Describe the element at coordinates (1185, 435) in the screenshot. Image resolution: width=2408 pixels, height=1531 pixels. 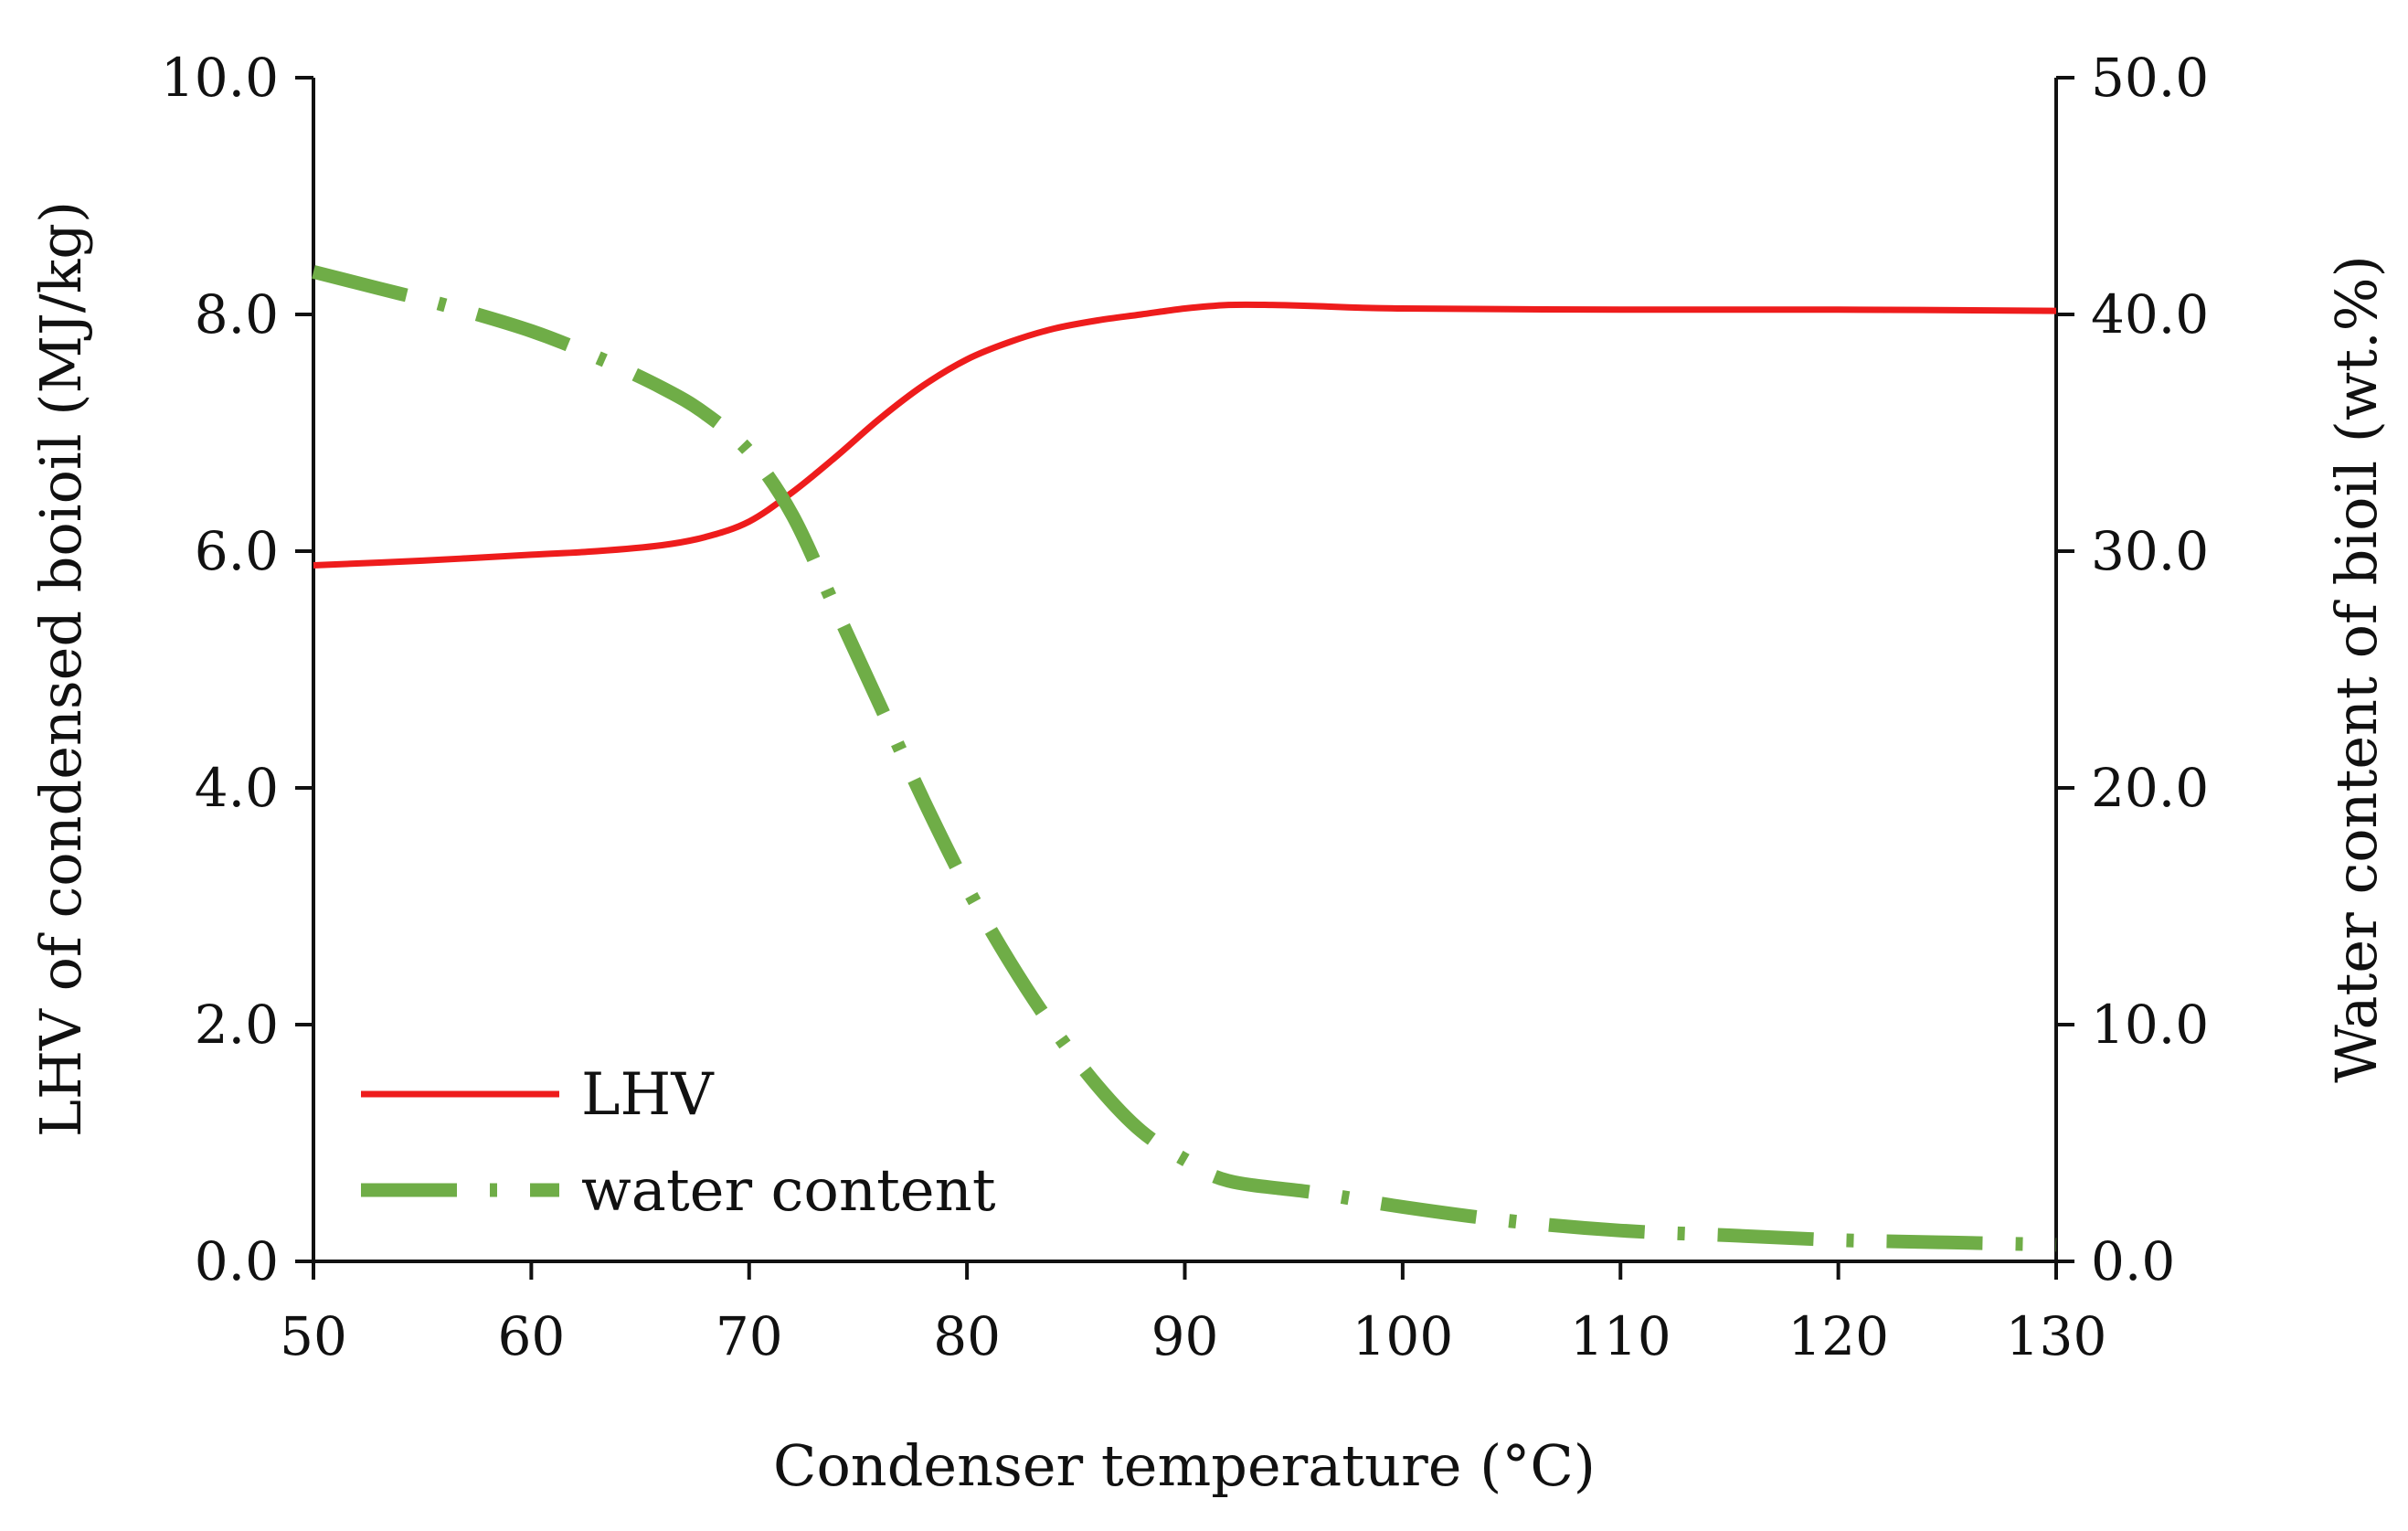
I see `series-line-lhv` at that location.